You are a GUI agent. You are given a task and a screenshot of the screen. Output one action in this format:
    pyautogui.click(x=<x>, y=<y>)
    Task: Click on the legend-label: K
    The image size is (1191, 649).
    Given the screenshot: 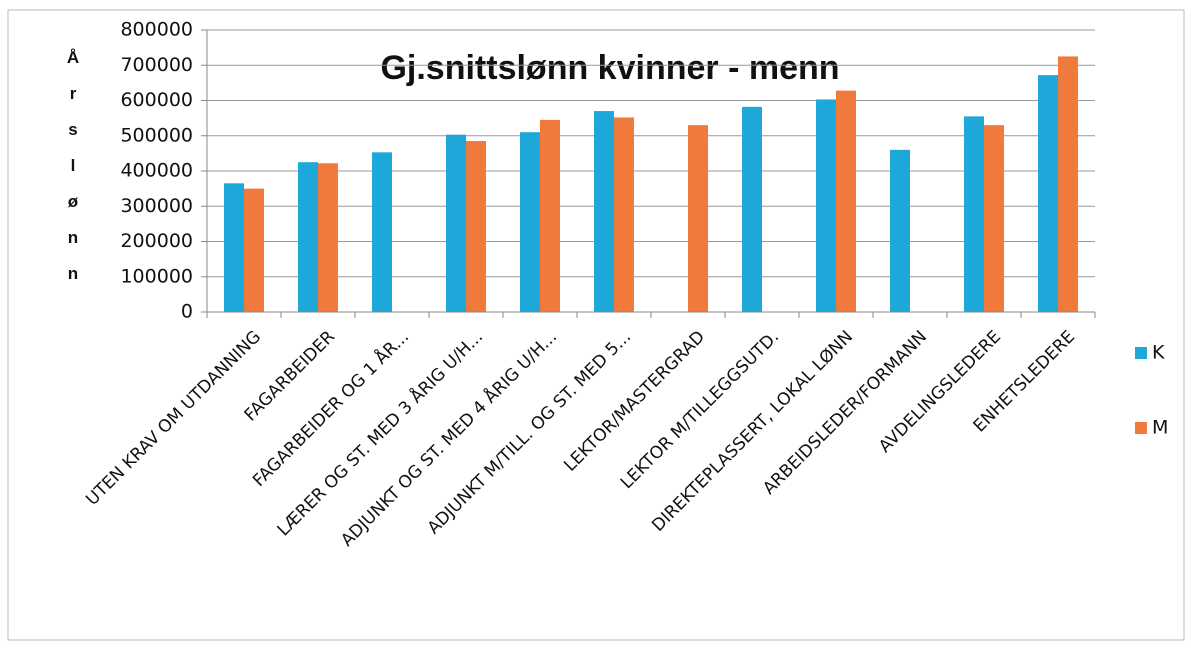 What is the action you would take?
    pyautogui.click(x=1158, y=353)
    